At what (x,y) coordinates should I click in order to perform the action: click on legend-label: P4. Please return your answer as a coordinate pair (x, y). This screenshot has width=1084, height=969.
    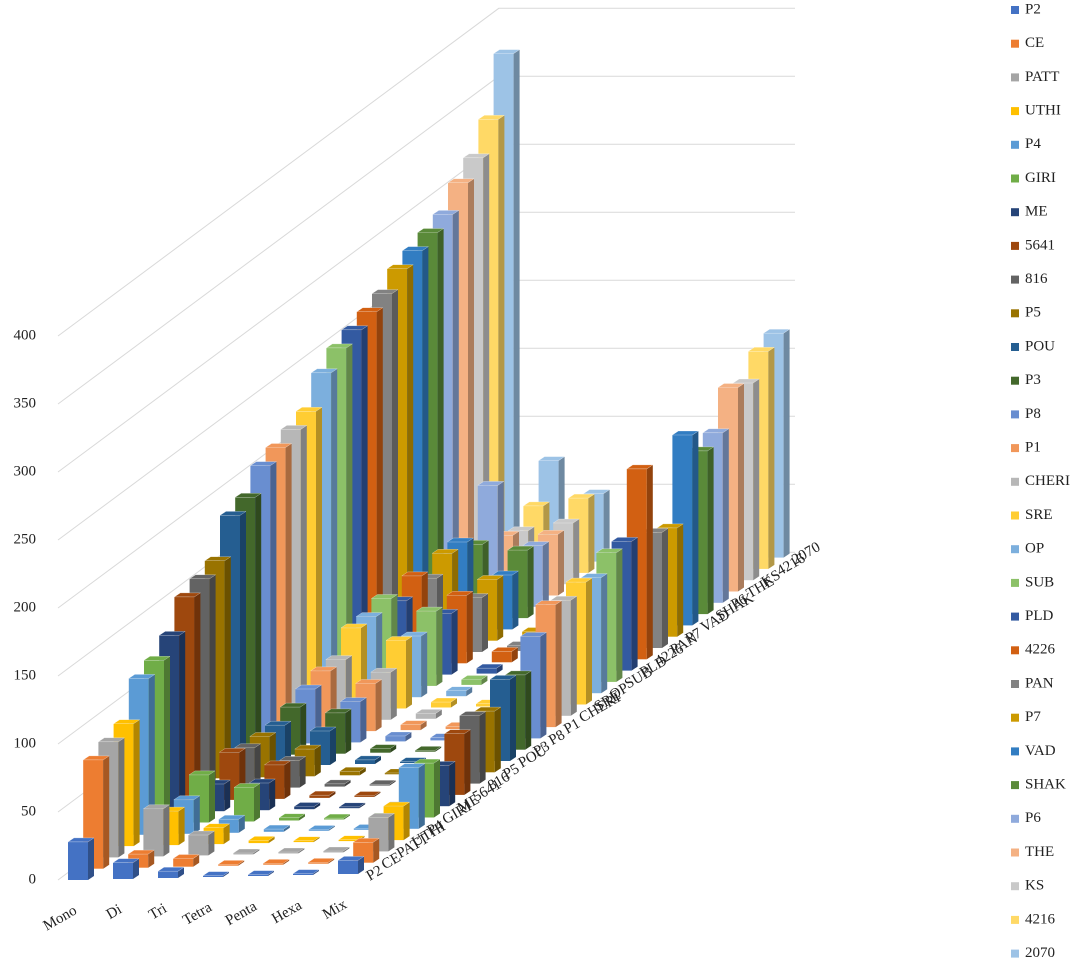
    Looking at the image, I should click on (1033, 144).